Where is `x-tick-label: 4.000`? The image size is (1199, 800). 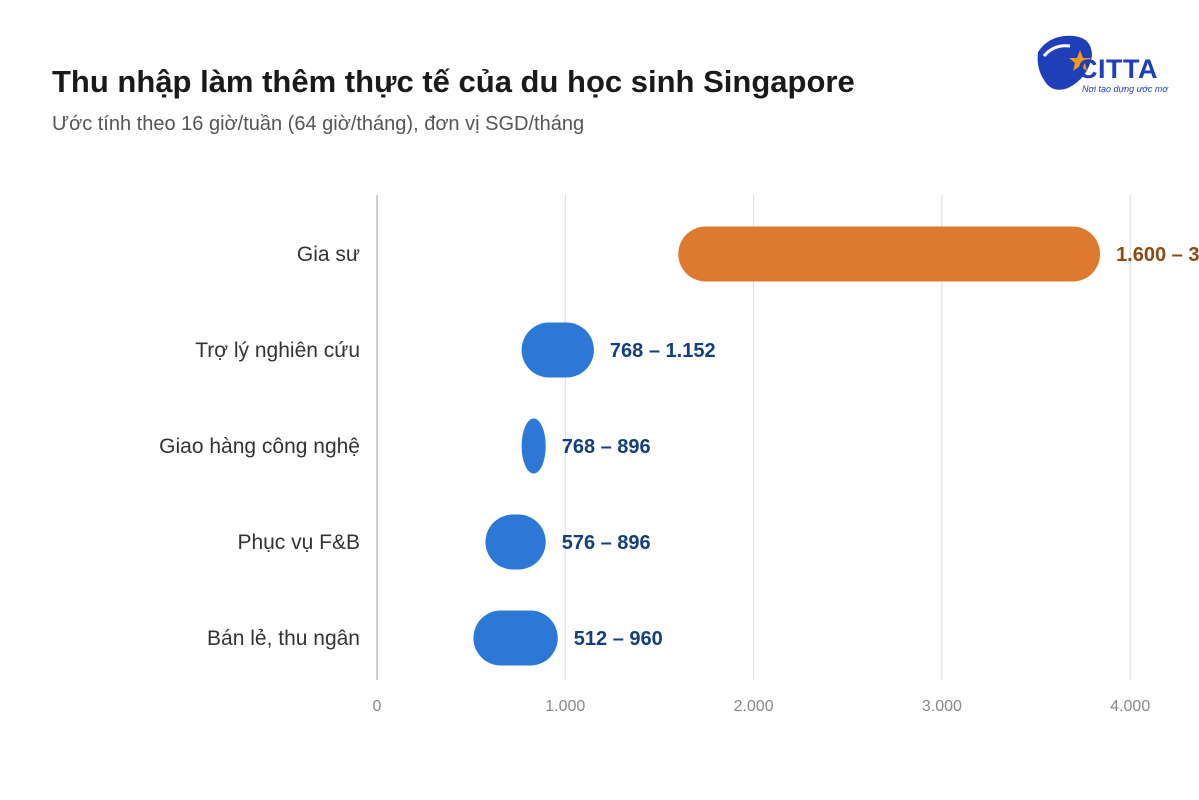 x-tick-label: 4.000 is located at coordinates (1130, 706).